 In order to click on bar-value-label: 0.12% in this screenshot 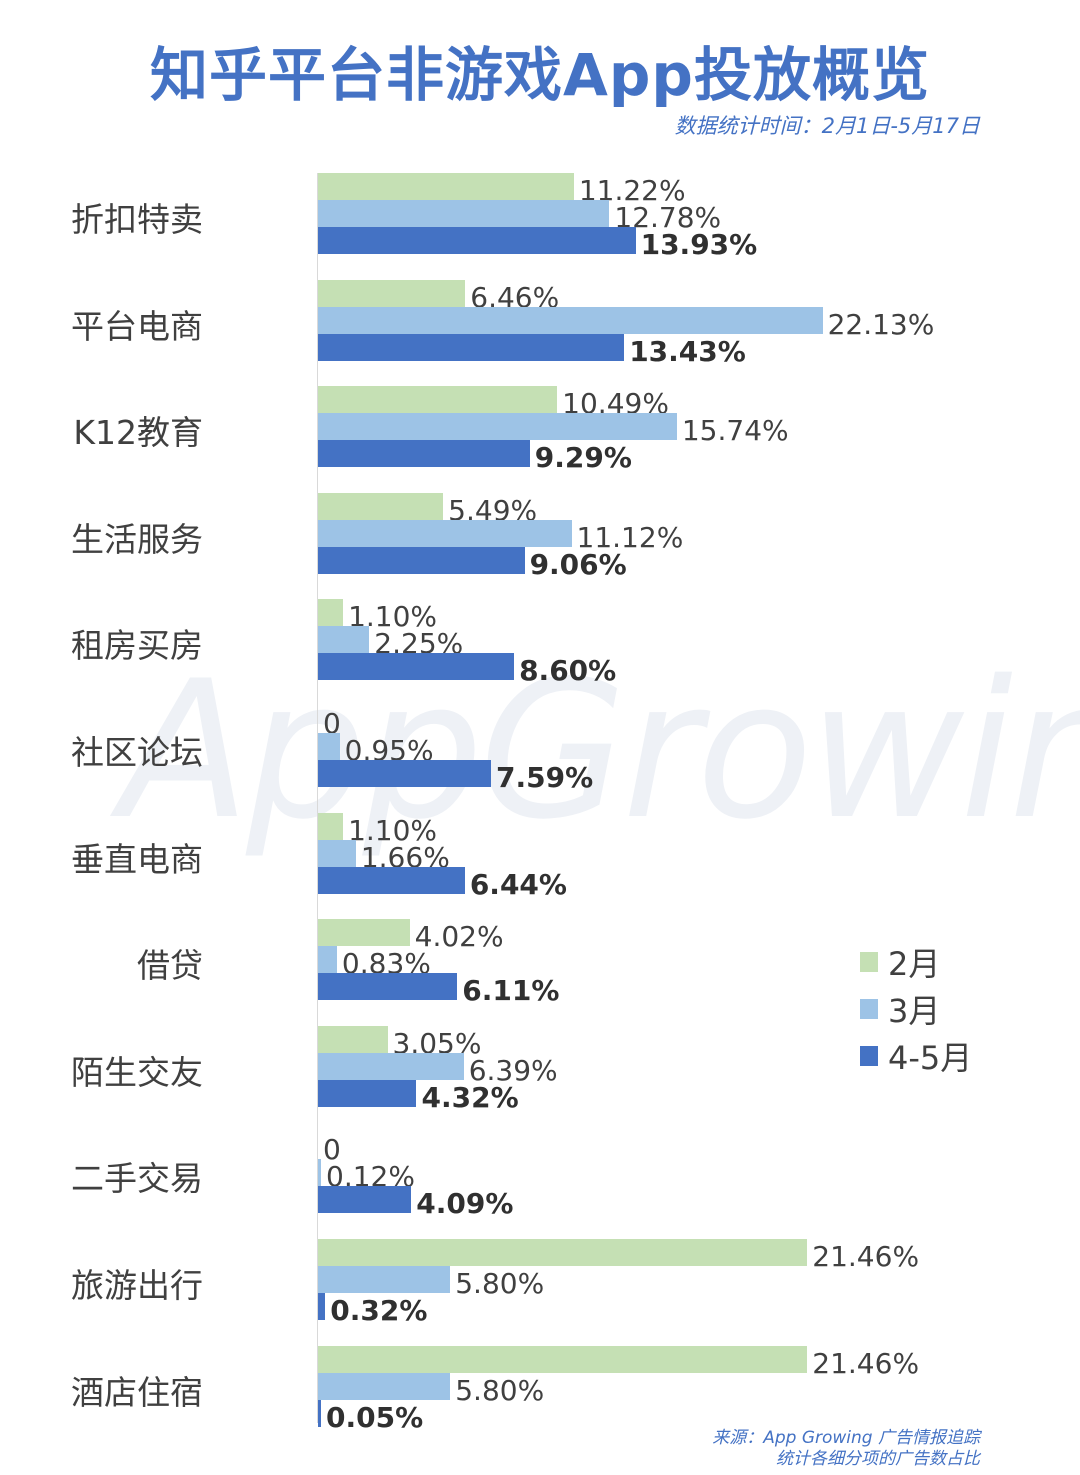, I will do `click(370, 1177)`.